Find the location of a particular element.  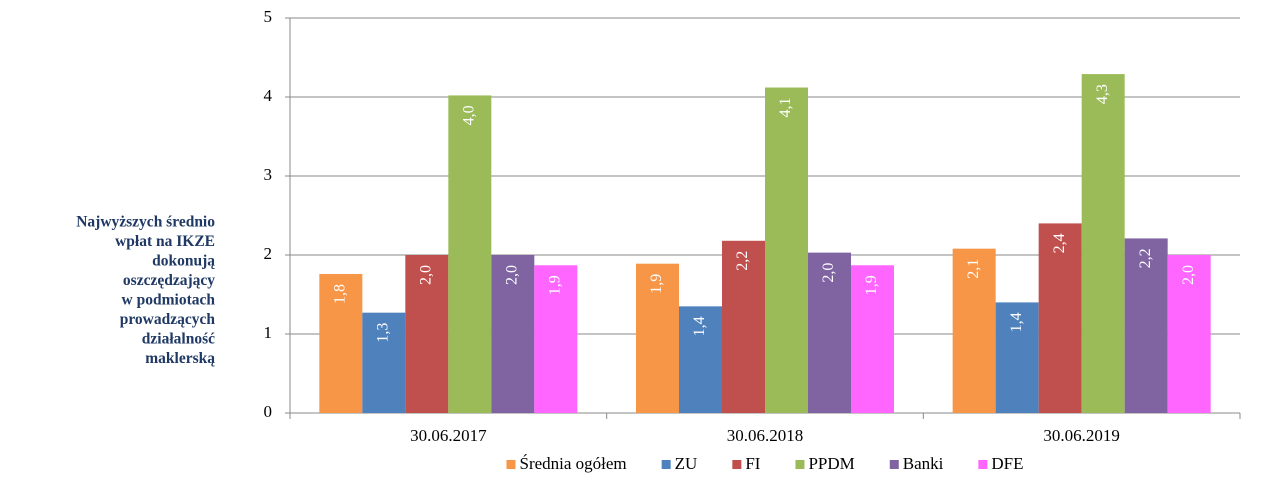

side-note: w podmiotach is located at coordinates (169, 300).